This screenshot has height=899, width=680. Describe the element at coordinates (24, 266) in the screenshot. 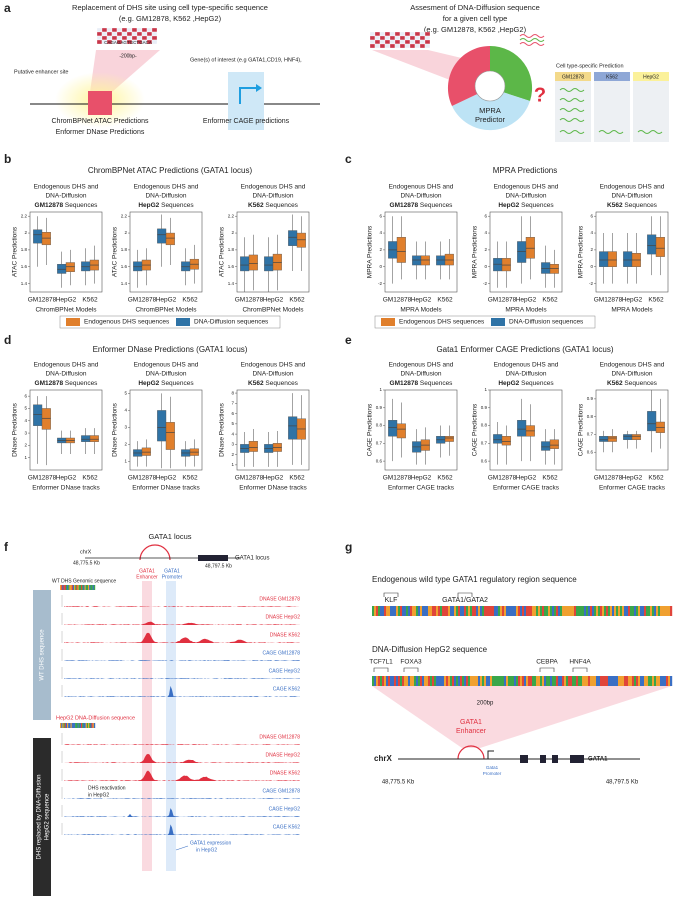

I see `y-tick-label: 1.6` at that location.